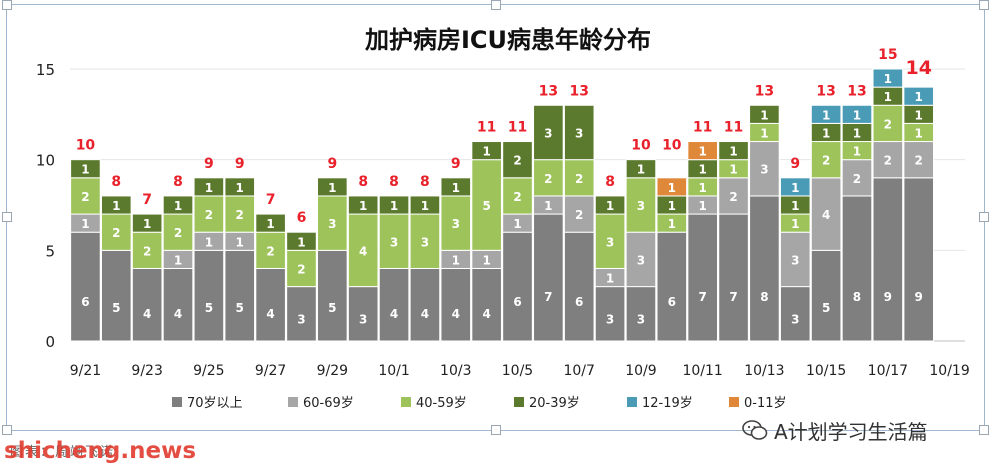 The width and height of the screenshot is (993, 471). Describe the element at coordinates (984, 217) in the screenshot. I see `resize-handle-right` at that location.